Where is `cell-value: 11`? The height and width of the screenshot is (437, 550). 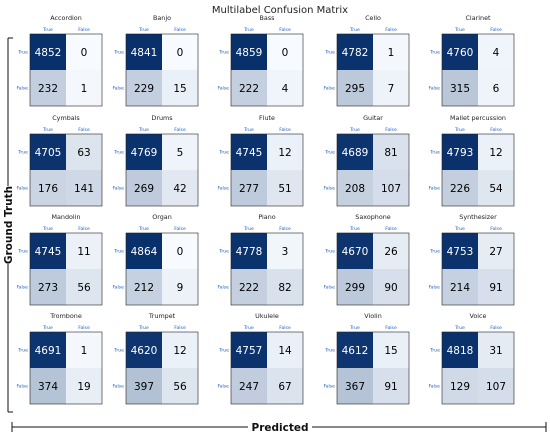 cell-value: 11 is located at coordinates (83, 252).